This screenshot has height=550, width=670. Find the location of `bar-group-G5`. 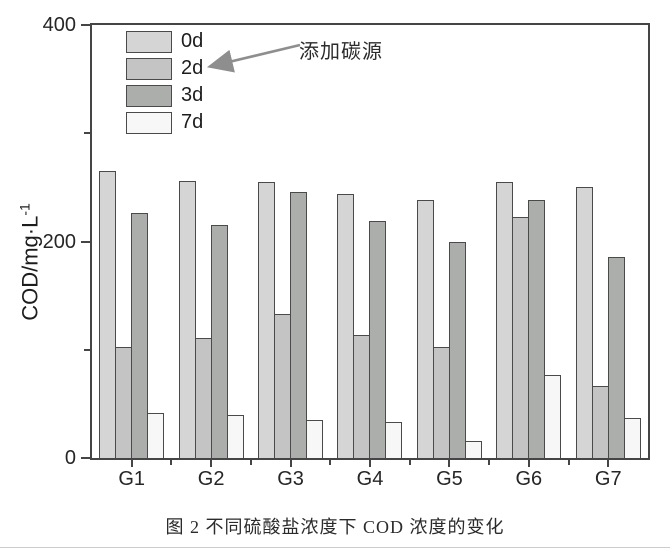

bar-group-G5 is located at coordinates (449, 241).